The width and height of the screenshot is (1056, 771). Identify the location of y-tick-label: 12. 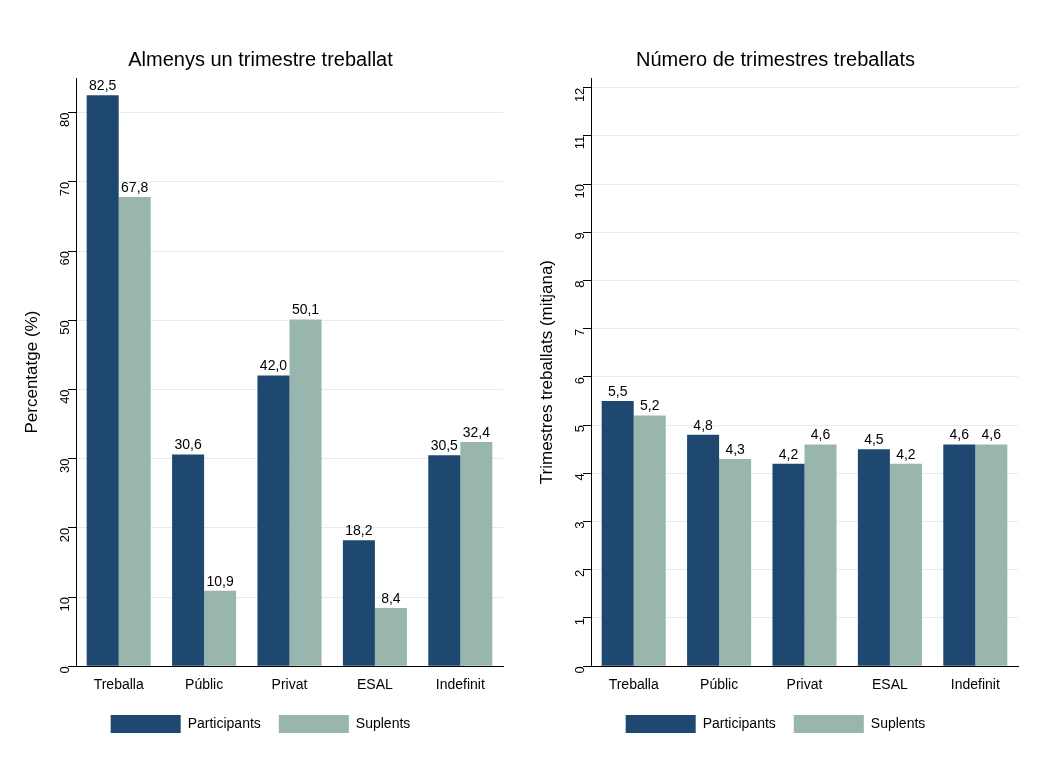
(579, 95).